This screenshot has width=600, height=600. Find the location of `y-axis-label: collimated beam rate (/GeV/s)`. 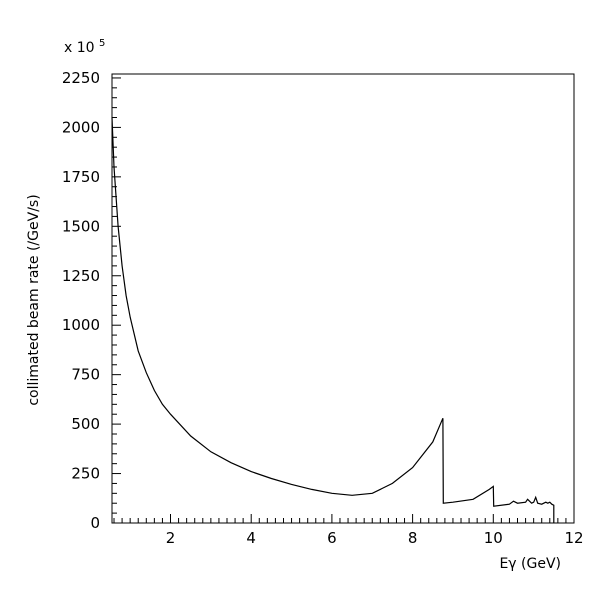

y-axis-label: collimated beam rate (/GeV/s) is located at coordinates (34, 299).